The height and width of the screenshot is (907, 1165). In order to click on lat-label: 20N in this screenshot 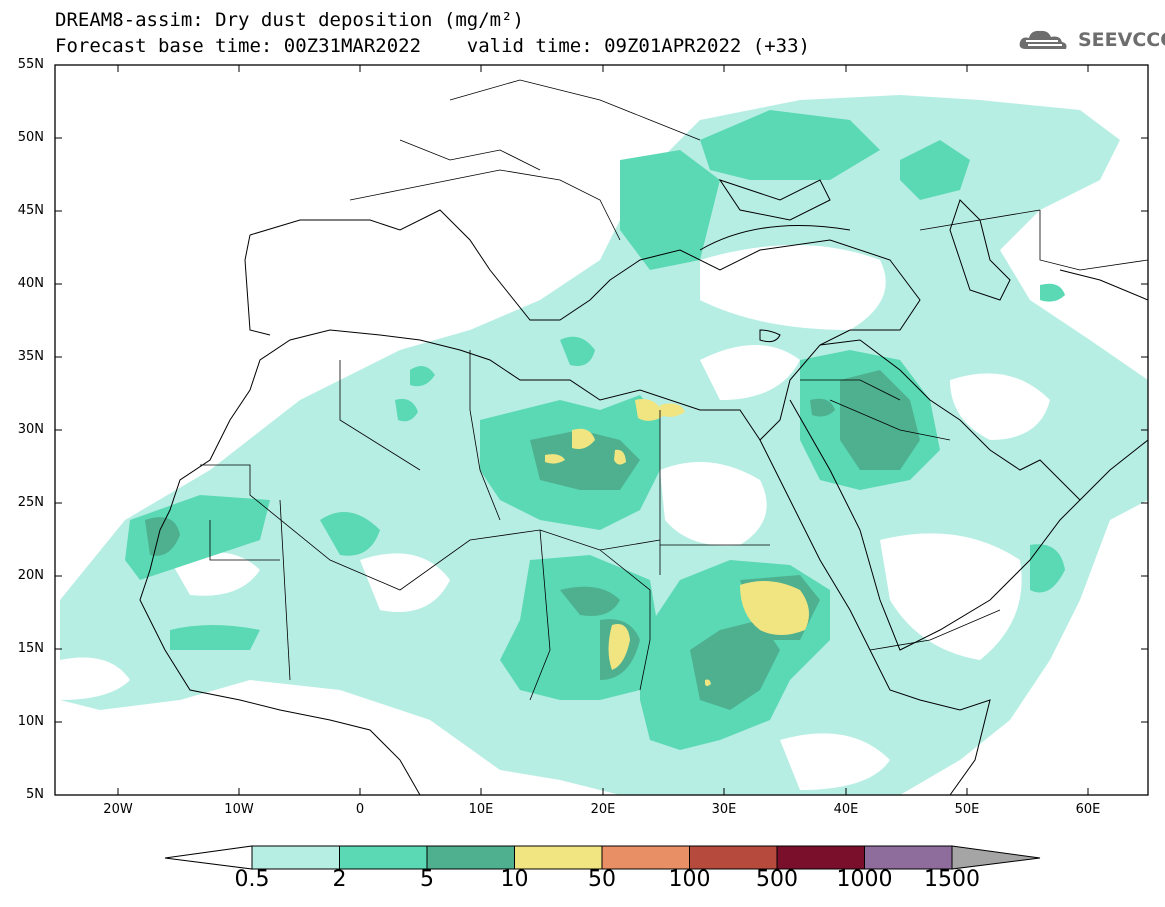, I will do `click(30, 575)`.